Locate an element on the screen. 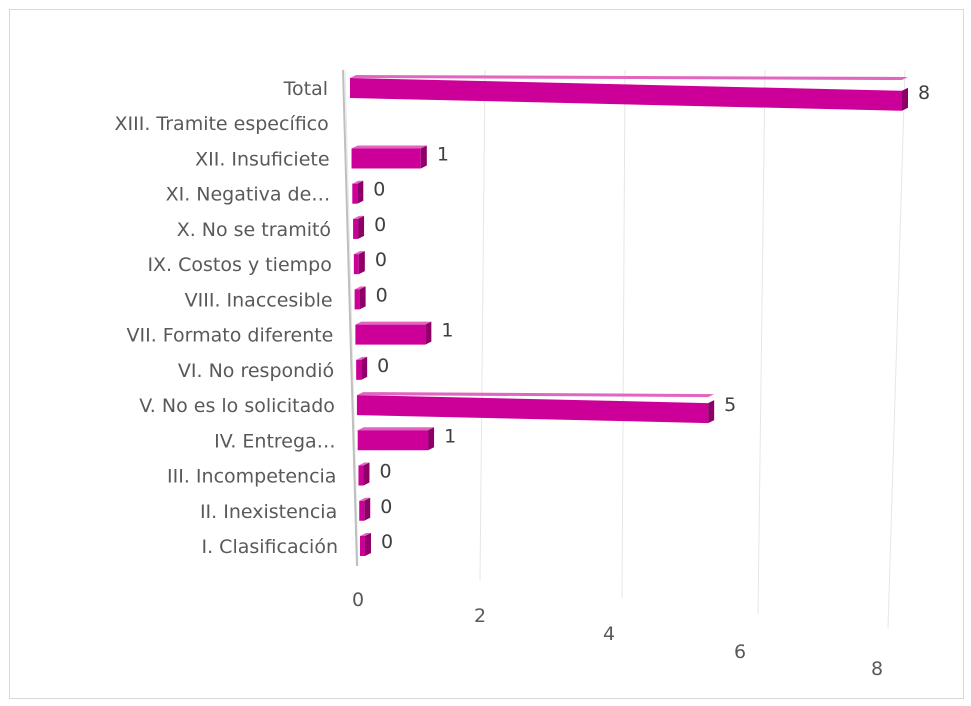 The height and width of the screenshot is (706, 971). x-tick-label: 8 is located at coordinates (877, 669).